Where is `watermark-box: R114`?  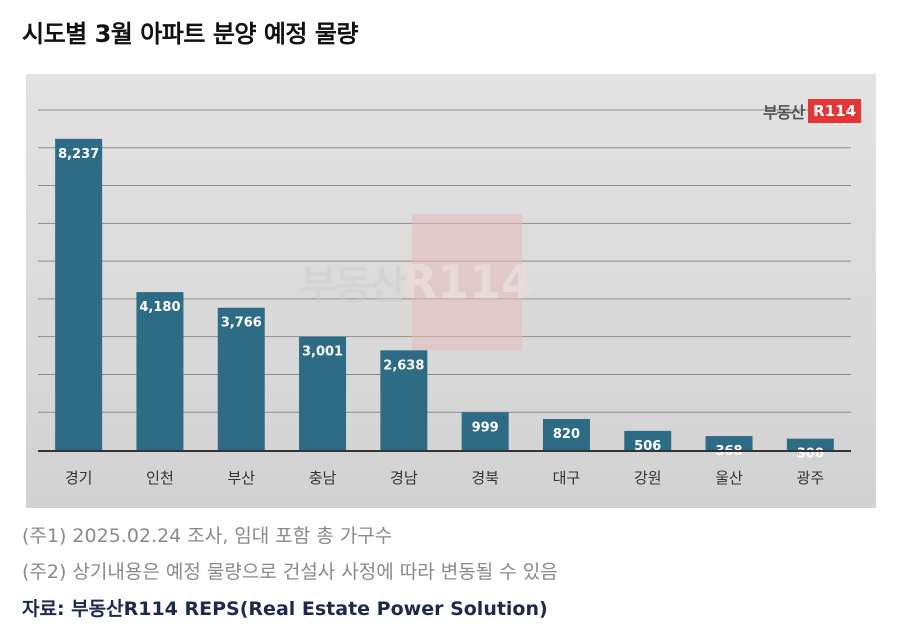 watermark-box: R114 is located at coordinates (467, 282).